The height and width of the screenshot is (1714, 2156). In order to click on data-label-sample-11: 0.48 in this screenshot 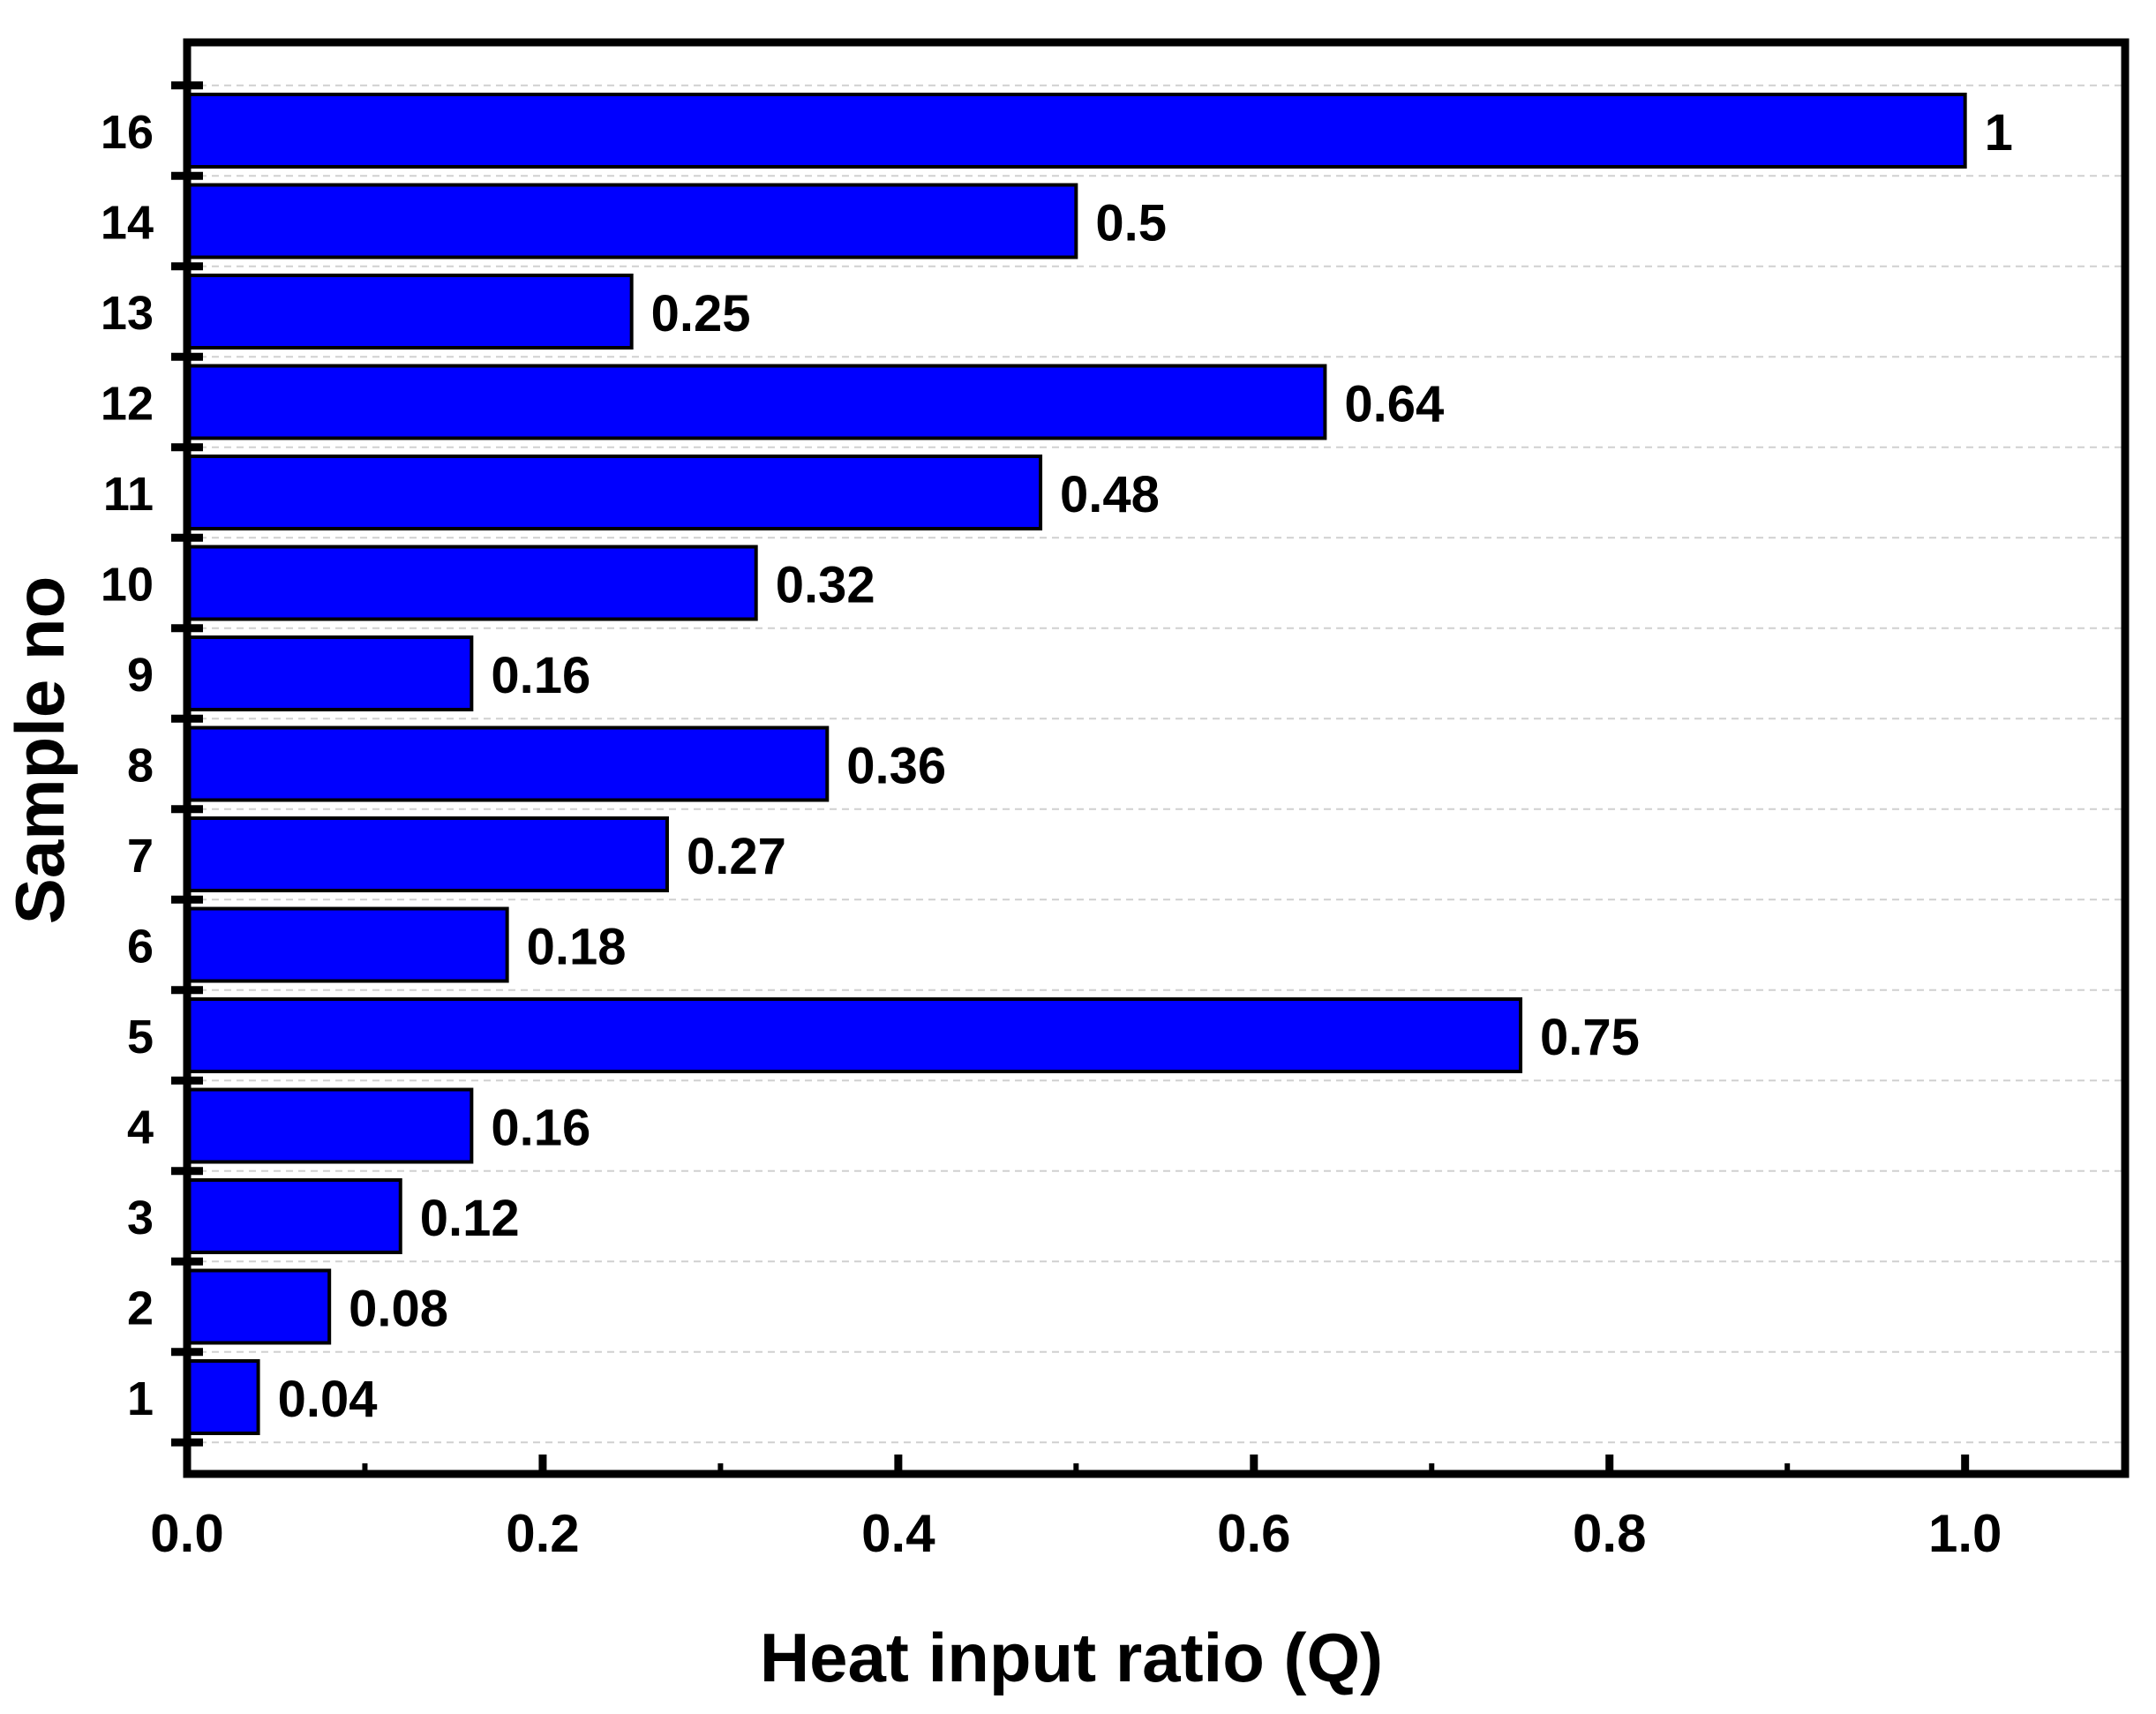, I will do `click(1110, 494)`.